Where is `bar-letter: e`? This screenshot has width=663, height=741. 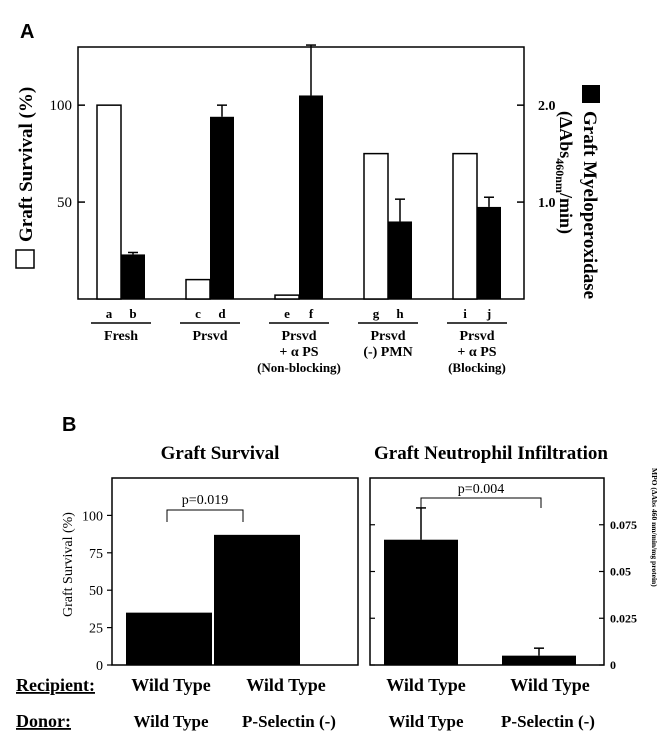 bar-letter: e is located at coordinates (287, 313).